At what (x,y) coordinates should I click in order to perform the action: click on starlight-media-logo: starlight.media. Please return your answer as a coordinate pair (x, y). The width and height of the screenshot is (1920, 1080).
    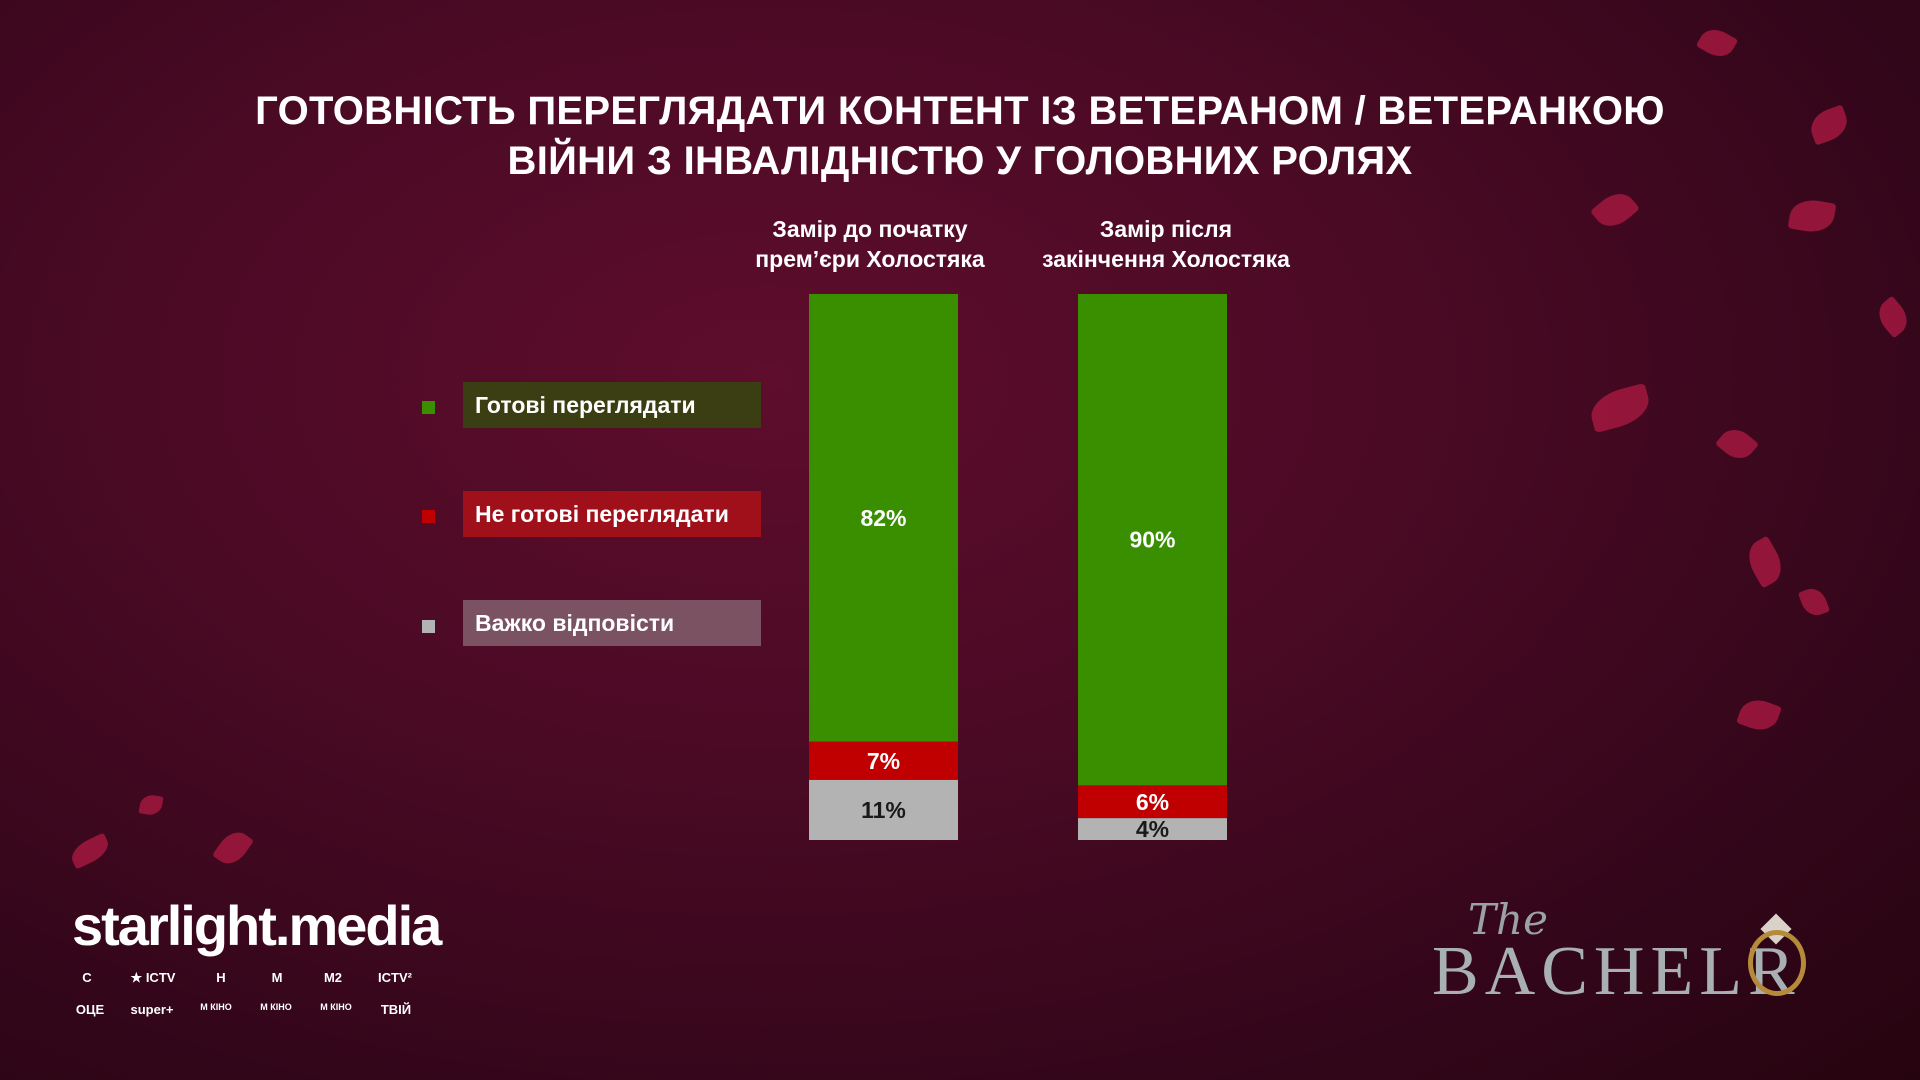
    Looking at the image, I should click on (257, 925).